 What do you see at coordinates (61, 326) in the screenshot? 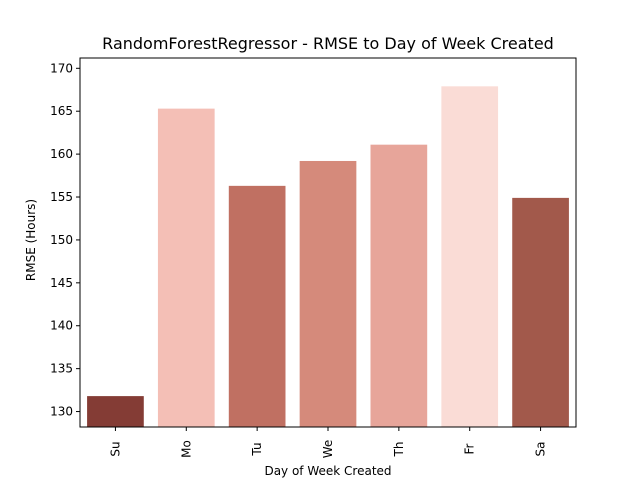
I see `y-tick-label: 140` at bounding box center [61, 326].